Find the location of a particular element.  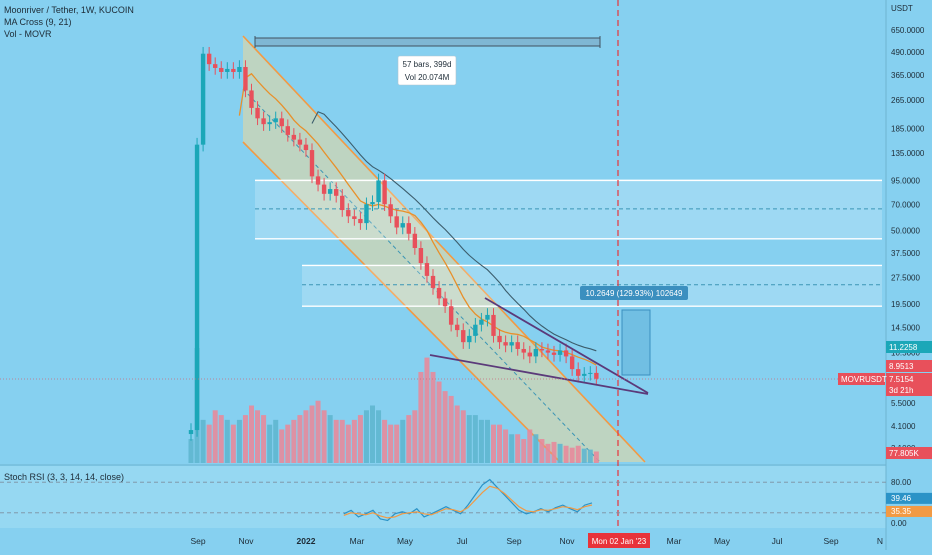

price-tick-label: 95.0000 is located at coordinates (905, 180).